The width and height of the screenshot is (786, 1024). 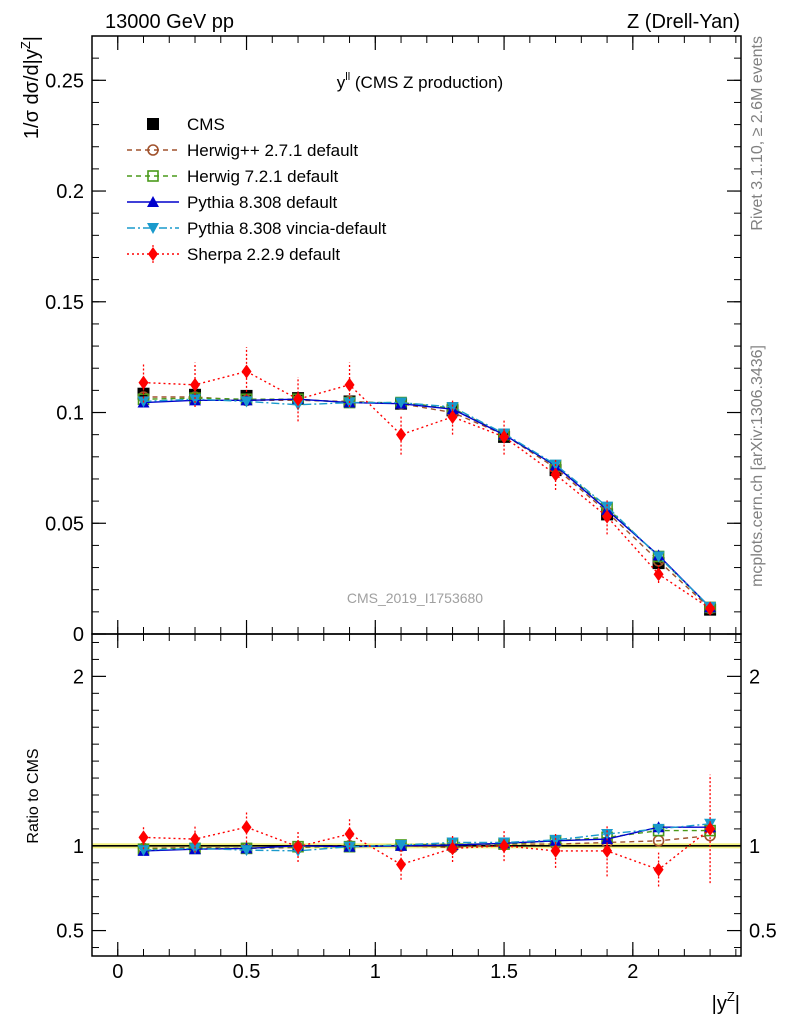 What do you see at coordinates (247, 972) in the screenshot?
I see `x-tick-label: 0.5` at bounding box center [247, 972].